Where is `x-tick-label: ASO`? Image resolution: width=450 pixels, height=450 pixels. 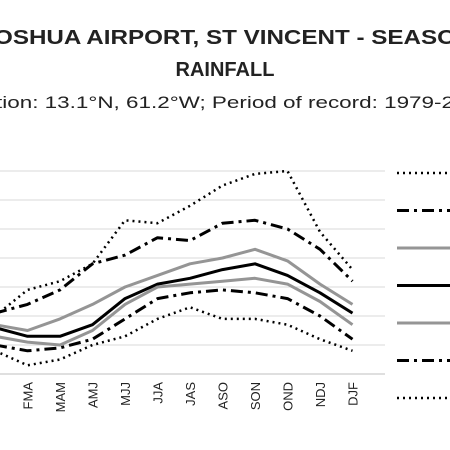 x-tick-label: ASO is located at coordinates (223, 395).